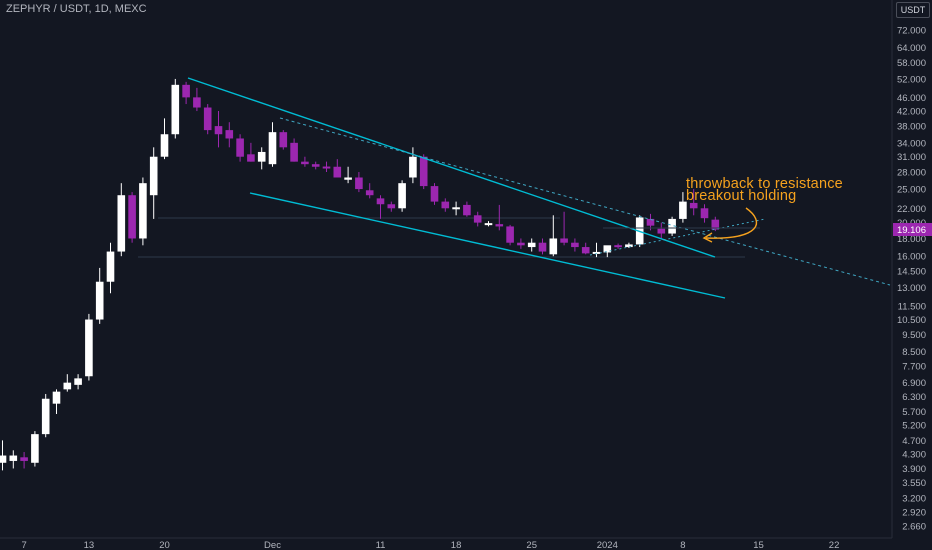  Describe the element at coordinates (911, 288) in the screenshot. I see `price-tick-label: 13.000` at that location.